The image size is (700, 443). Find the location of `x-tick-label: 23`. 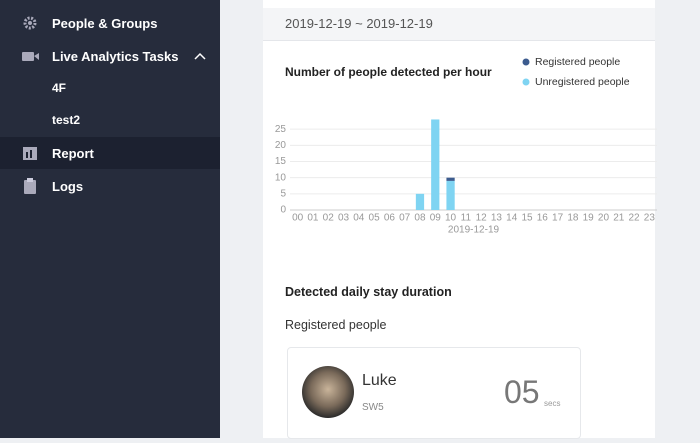

x-tick-label: 23 is located at coordinates (650, 218).